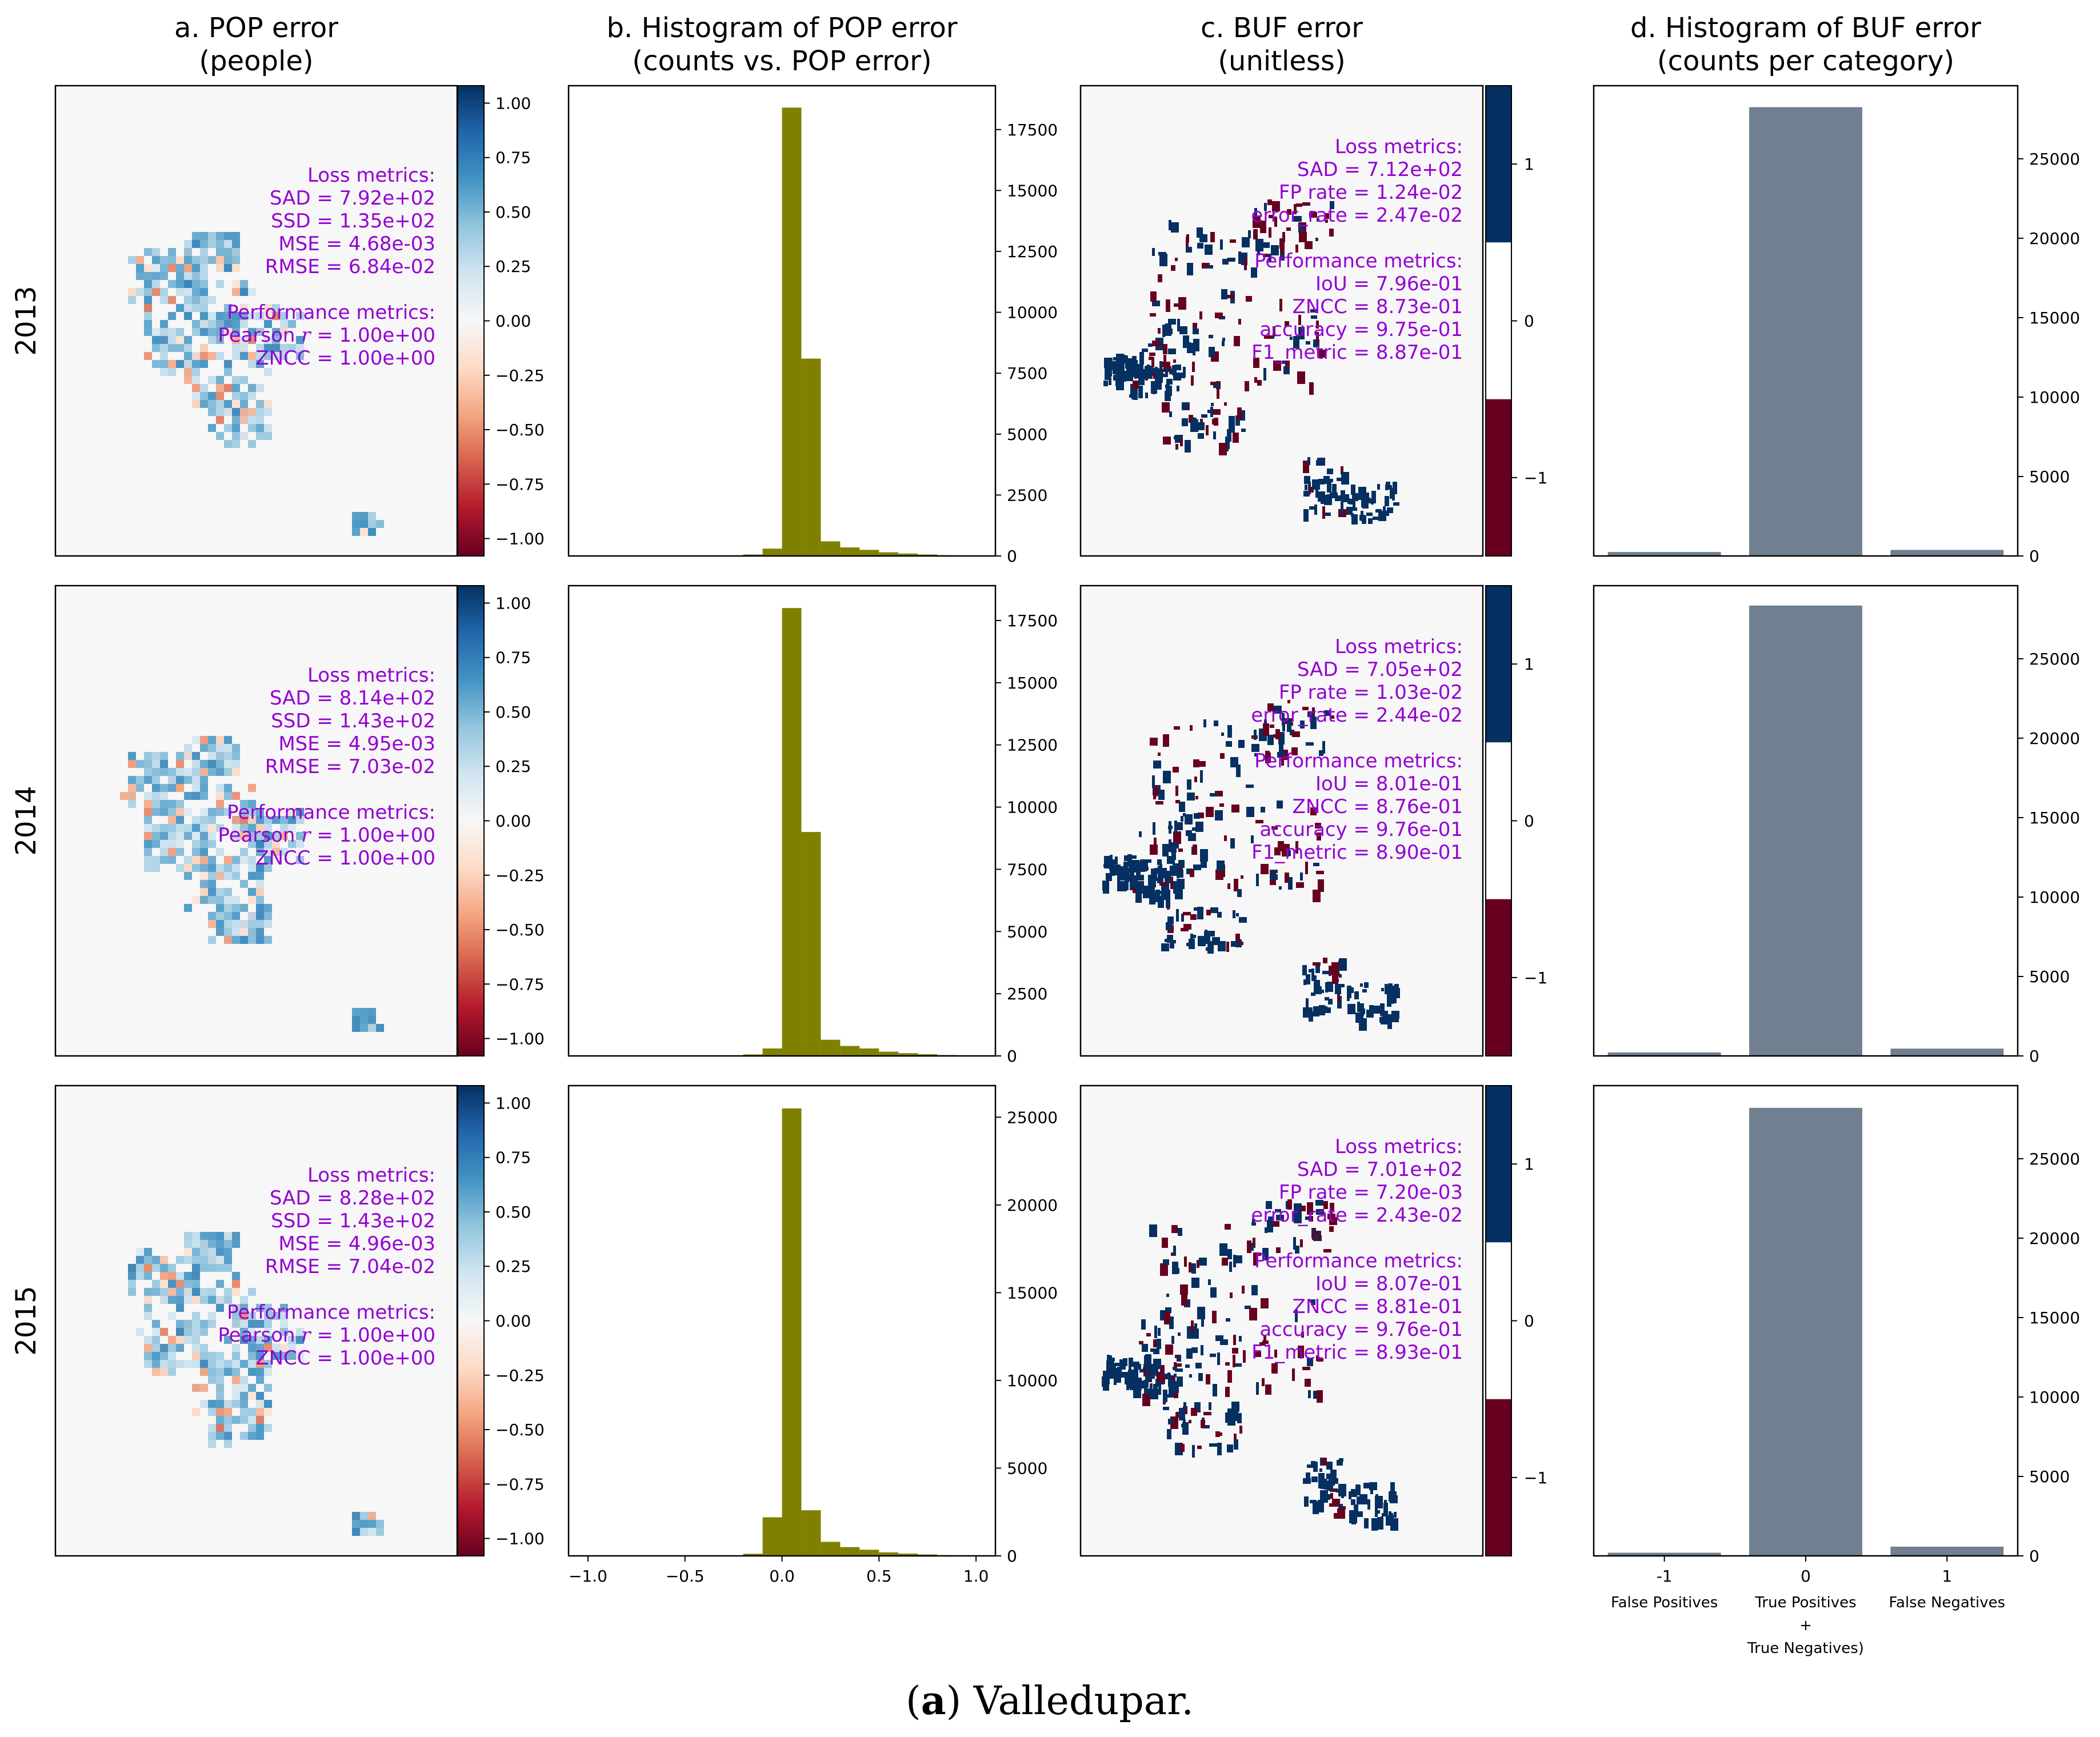 This screenshot has height=1737, width=2100. I want to click on metric-text-part: Pearson, so click(259, 835).